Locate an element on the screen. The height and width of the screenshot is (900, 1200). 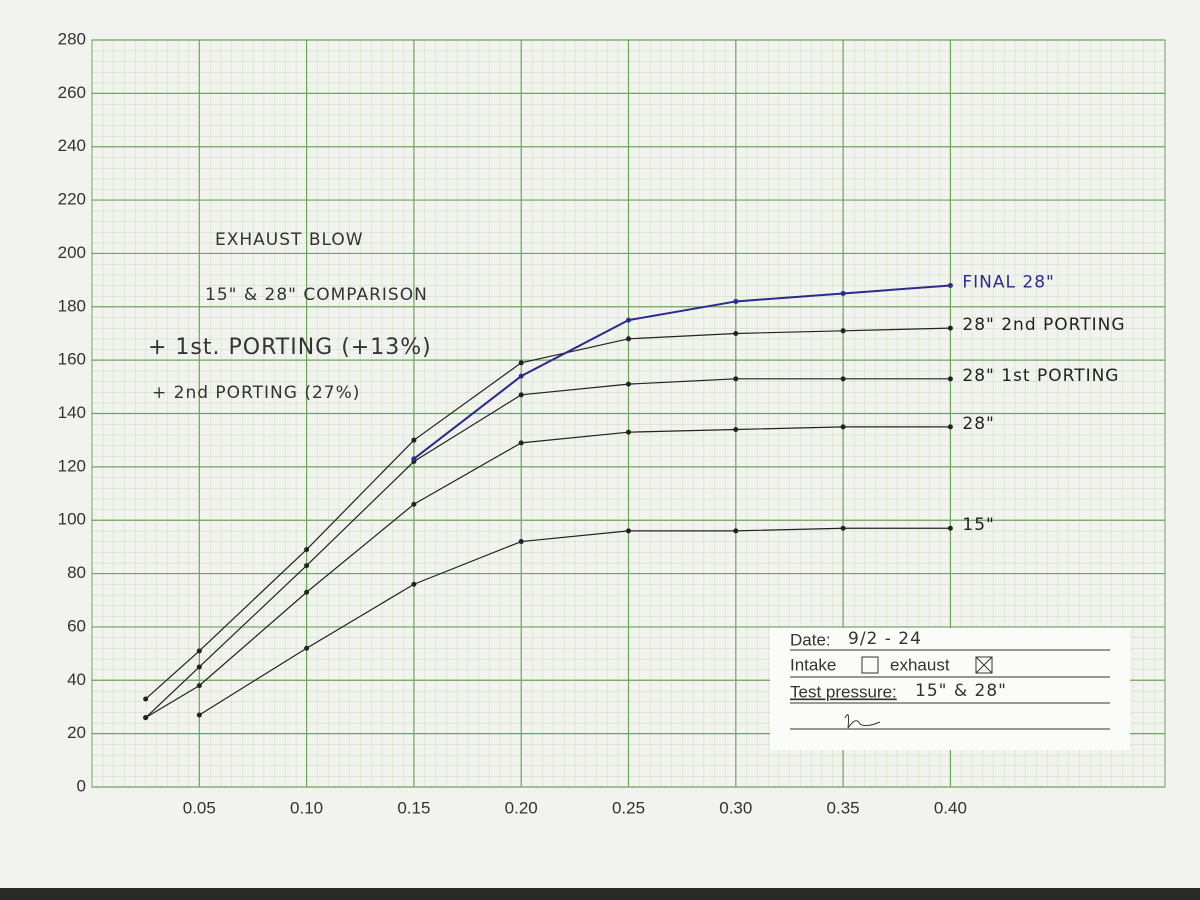
info-box-bg is located at coordinates (950, 689).